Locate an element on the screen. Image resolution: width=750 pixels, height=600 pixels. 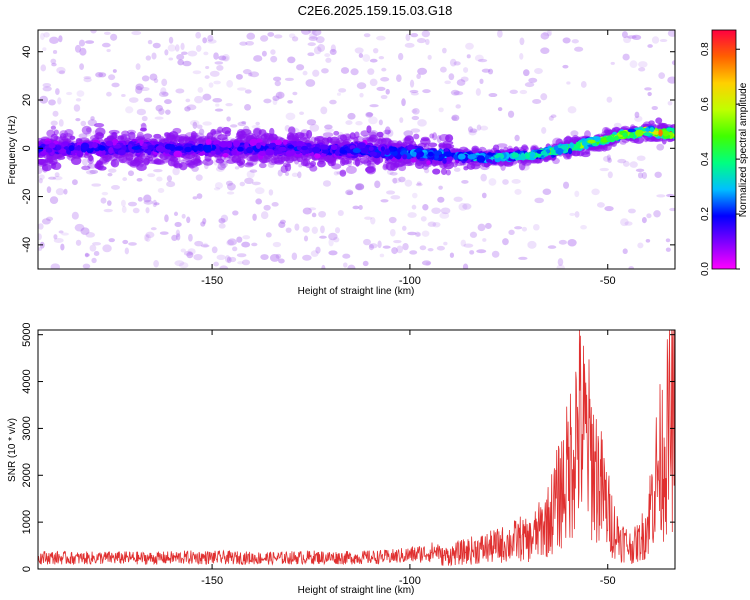
colorbar-tick-label: 0.4 is located at coordinates (705, 159).